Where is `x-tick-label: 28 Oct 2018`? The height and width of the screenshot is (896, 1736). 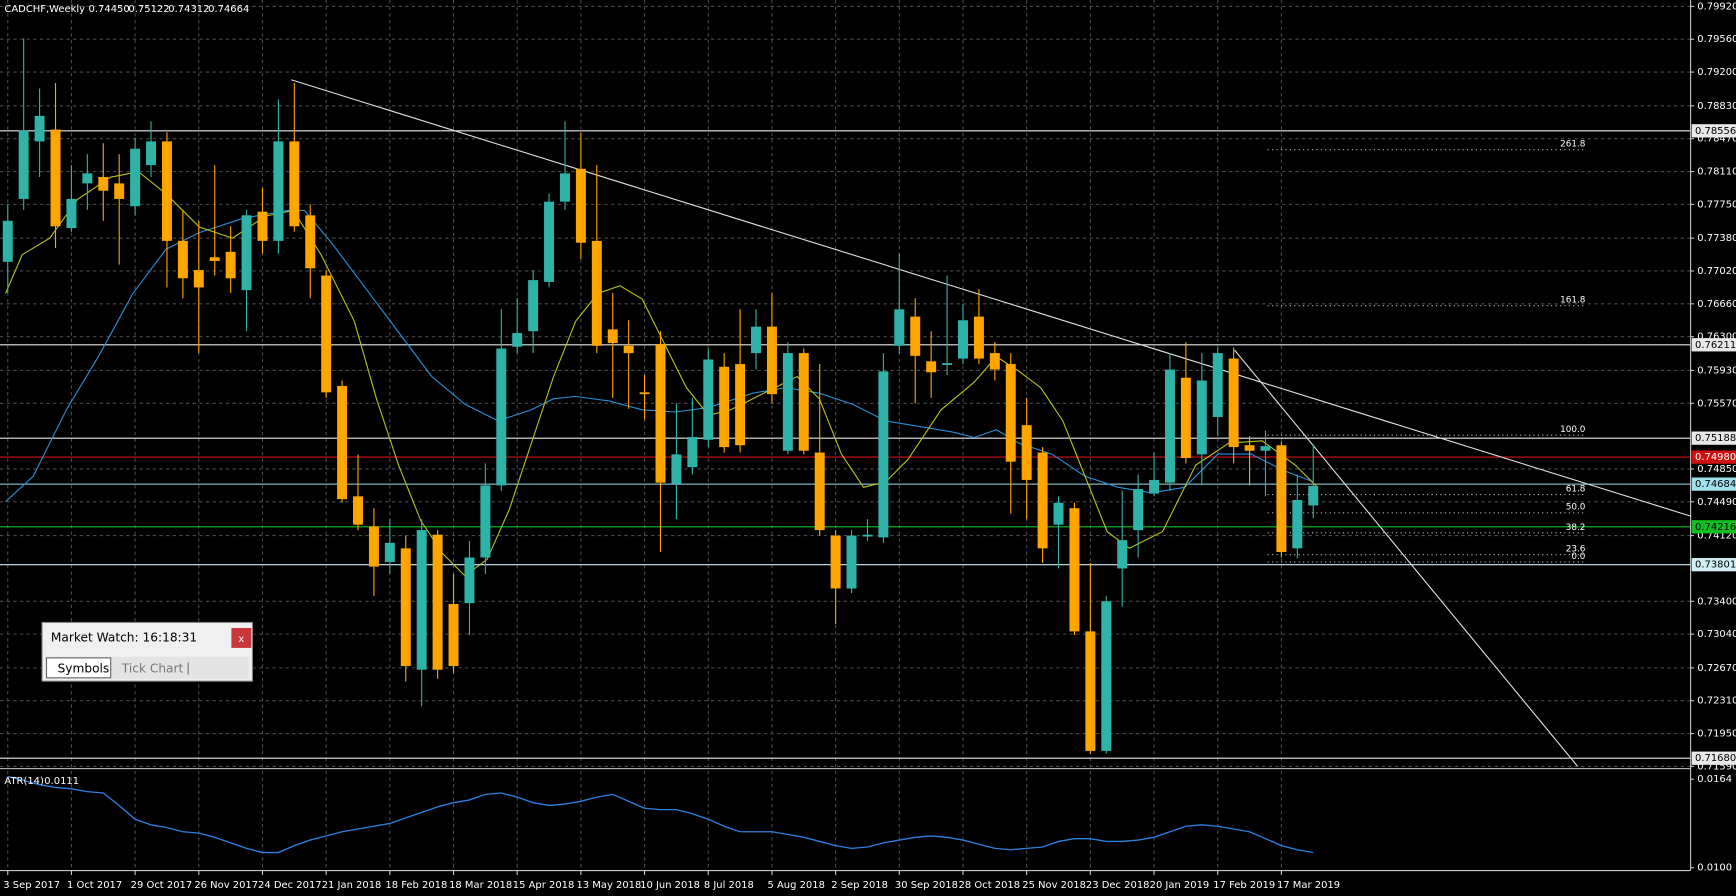 x-tick-label: 28 Oct 2018 is located at coordinates (990, 885).